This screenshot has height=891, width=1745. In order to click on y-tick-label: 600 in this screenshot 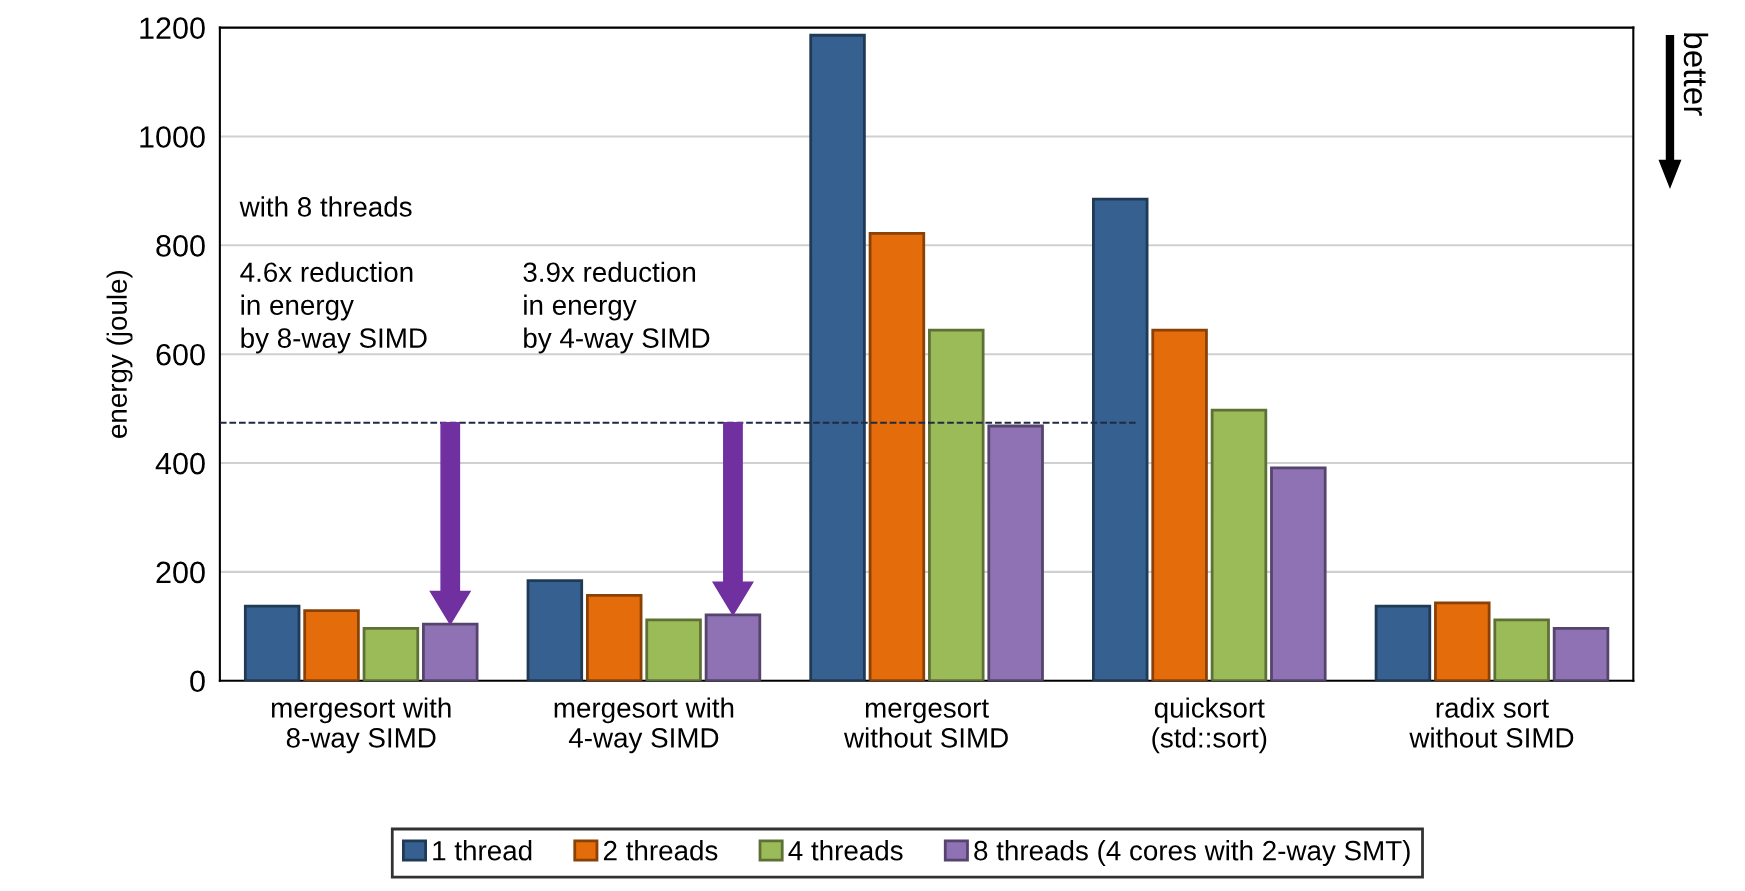, I will do `click(180, 354)`.